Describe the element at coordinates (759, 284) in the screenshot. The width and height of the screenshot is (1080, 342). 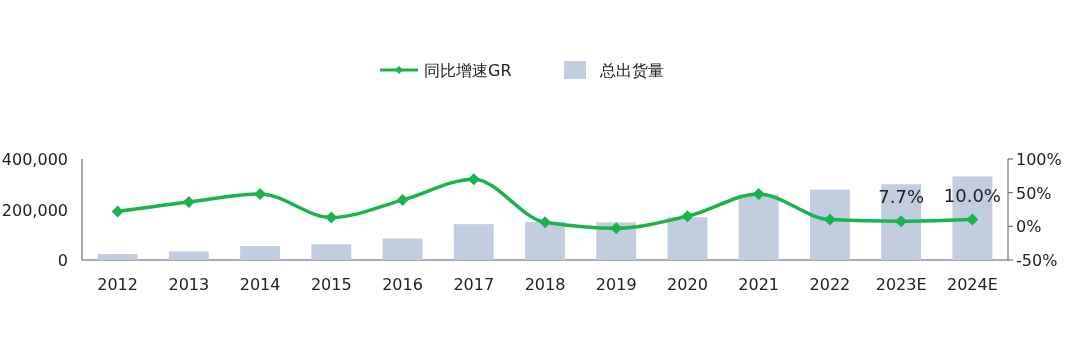
I see `x-tick-label: 2021` at that location.